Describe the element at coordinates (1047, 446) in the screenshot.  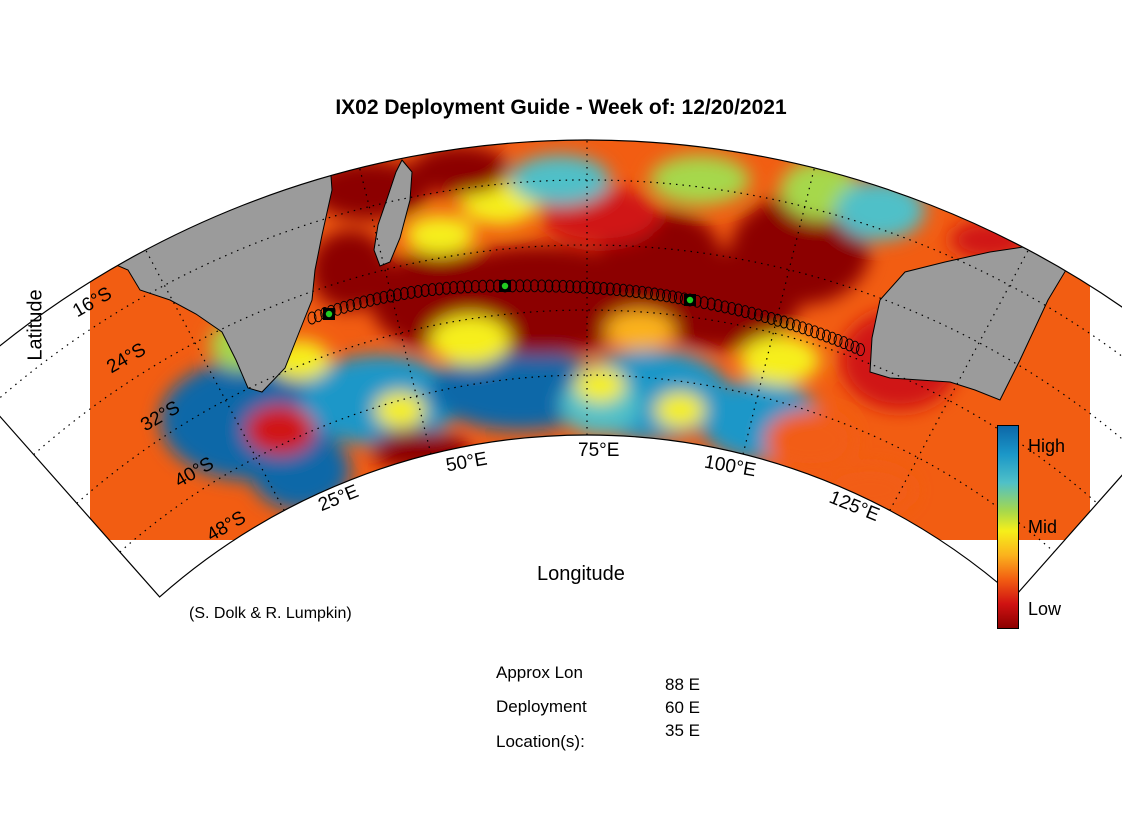
I see `colorbar-high-label: High` at that location.